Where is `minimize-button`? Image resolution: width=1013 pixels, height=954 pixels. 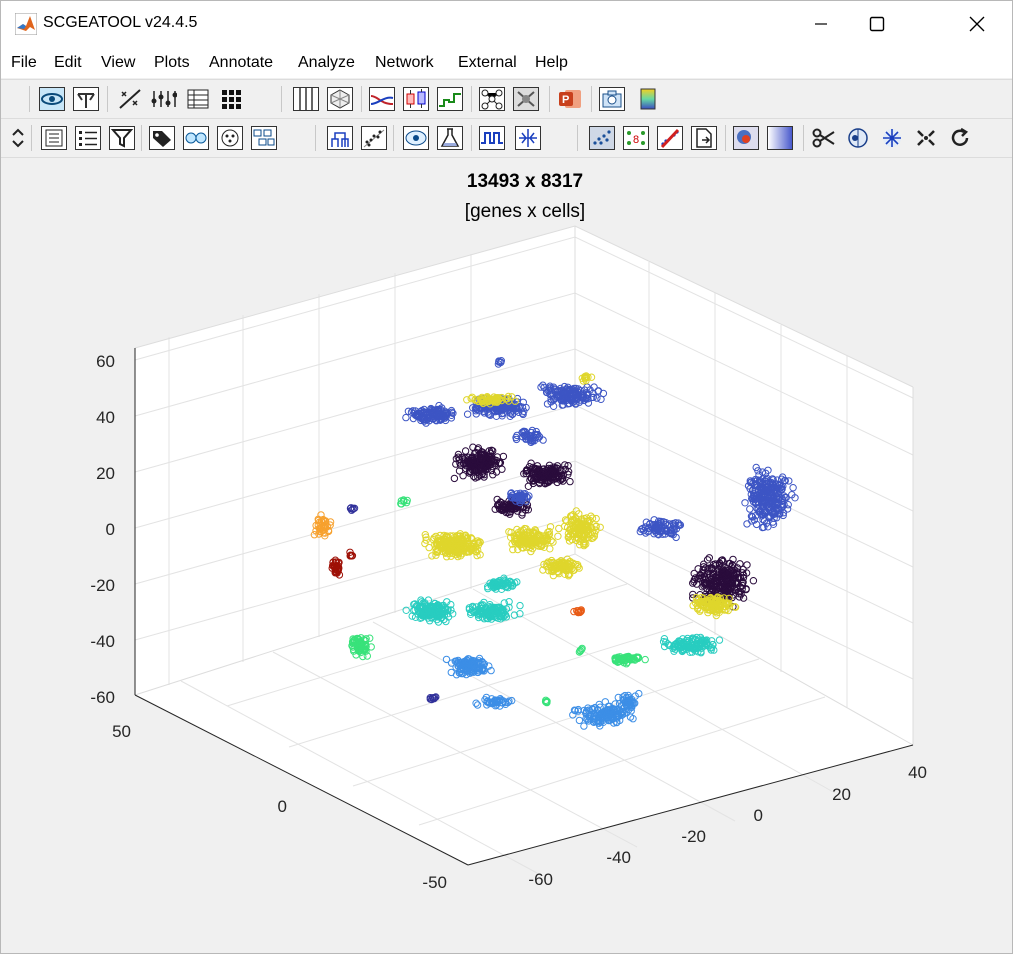
minimize-button is located at coordinates (821, 24).